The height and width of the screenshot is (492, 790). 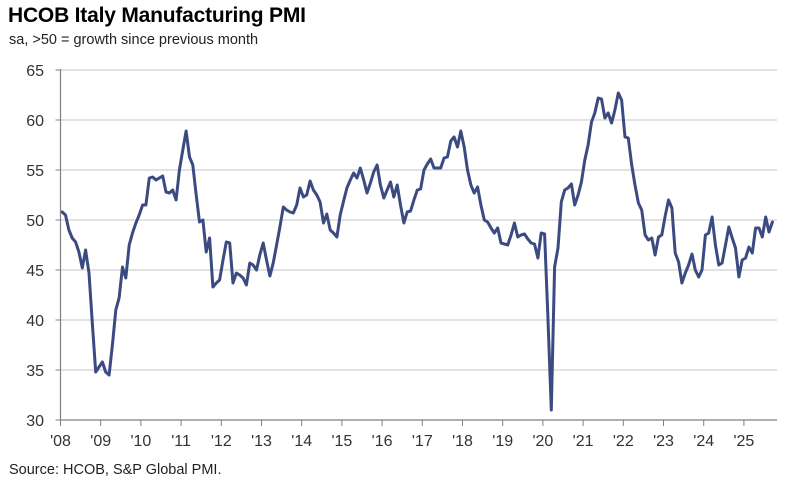 What do you see at coordinates (542, 441) in the screenshot?
I see `x-tick-label: '20` at bounding box center [542, 441].